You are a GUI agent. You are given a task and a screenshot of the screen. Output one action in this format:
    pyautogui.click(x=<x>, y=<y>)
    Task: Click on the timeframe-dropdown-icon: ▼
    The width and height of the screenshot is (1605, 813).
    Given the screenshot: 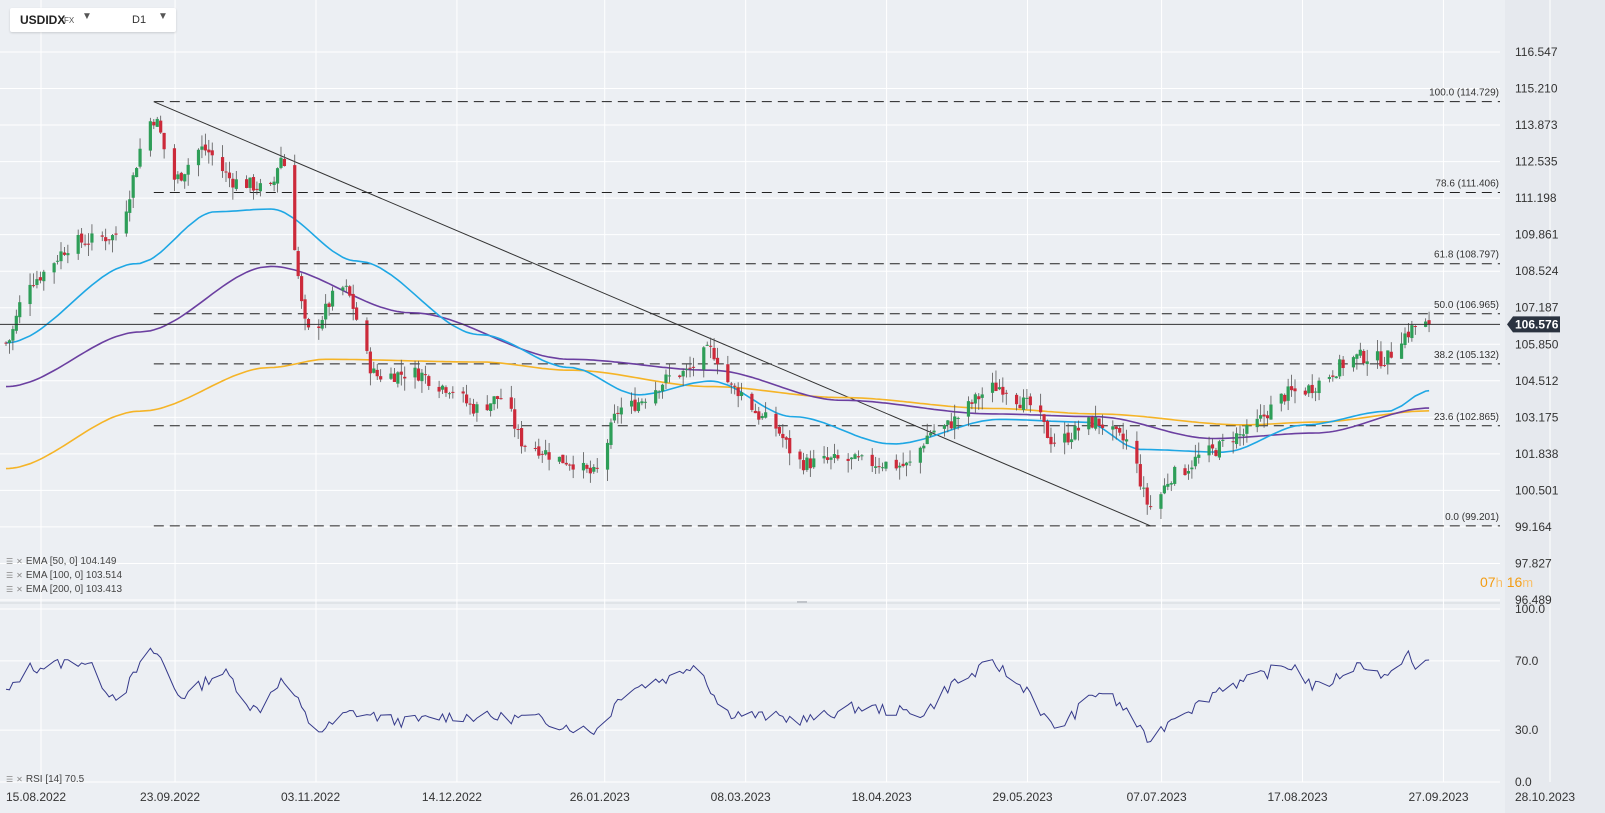 What is the action you would take?
    pyautogui.click(x=163, y=16)
    